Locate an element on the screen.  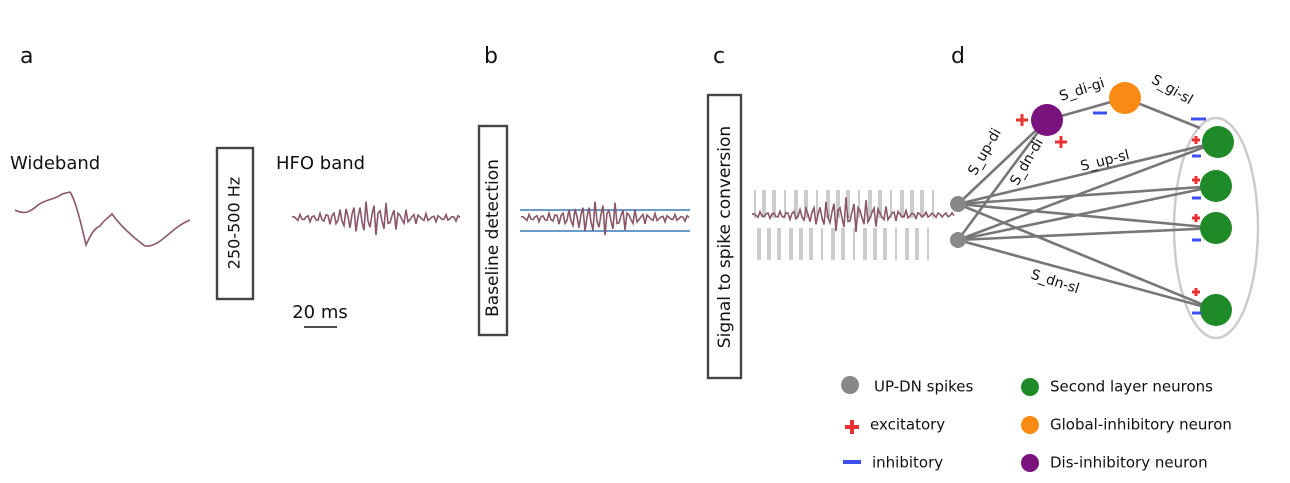
legend-label: Dis-inhibitory neuron is located at coordinates (1129, 463).